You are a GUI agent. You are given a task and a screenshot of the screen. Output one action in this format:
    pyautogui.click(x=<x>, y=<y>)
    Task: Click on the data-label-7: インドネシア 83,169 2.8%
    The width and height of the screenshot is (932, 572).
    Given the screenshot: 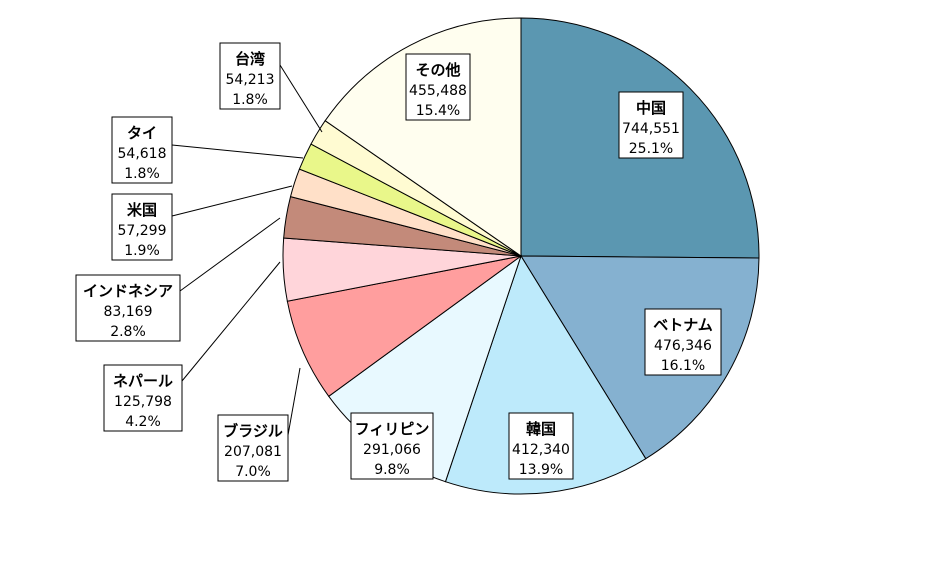 What is the action you would take?
    pyautogui.click(x=128, y=308)
    